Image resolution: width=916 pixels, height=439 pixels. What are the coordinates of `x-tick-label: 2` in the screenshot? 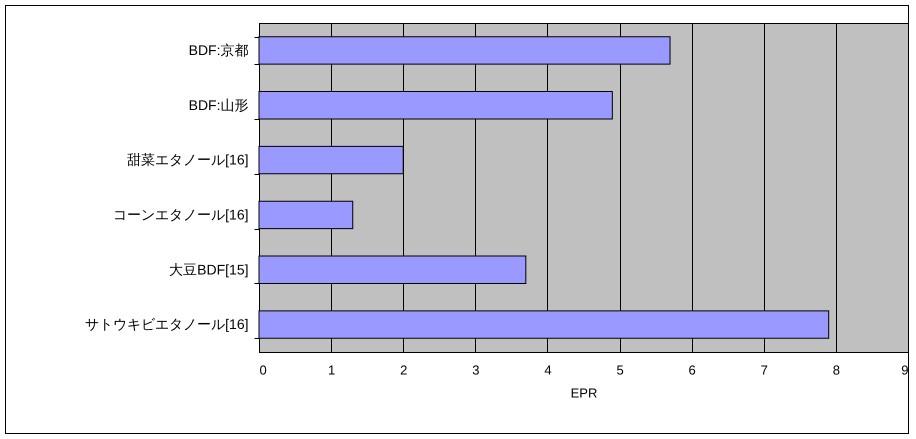 It's located at (404, 370).